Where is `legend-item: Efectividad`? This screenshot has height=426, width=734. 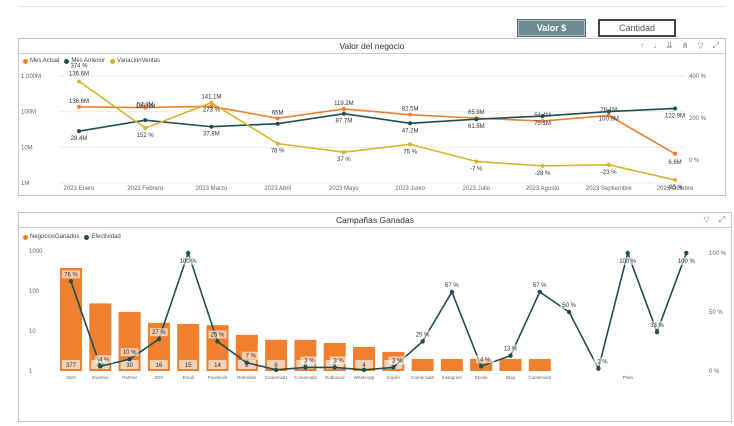
legend-item: Efectividad is located at coordinates (102, 237).